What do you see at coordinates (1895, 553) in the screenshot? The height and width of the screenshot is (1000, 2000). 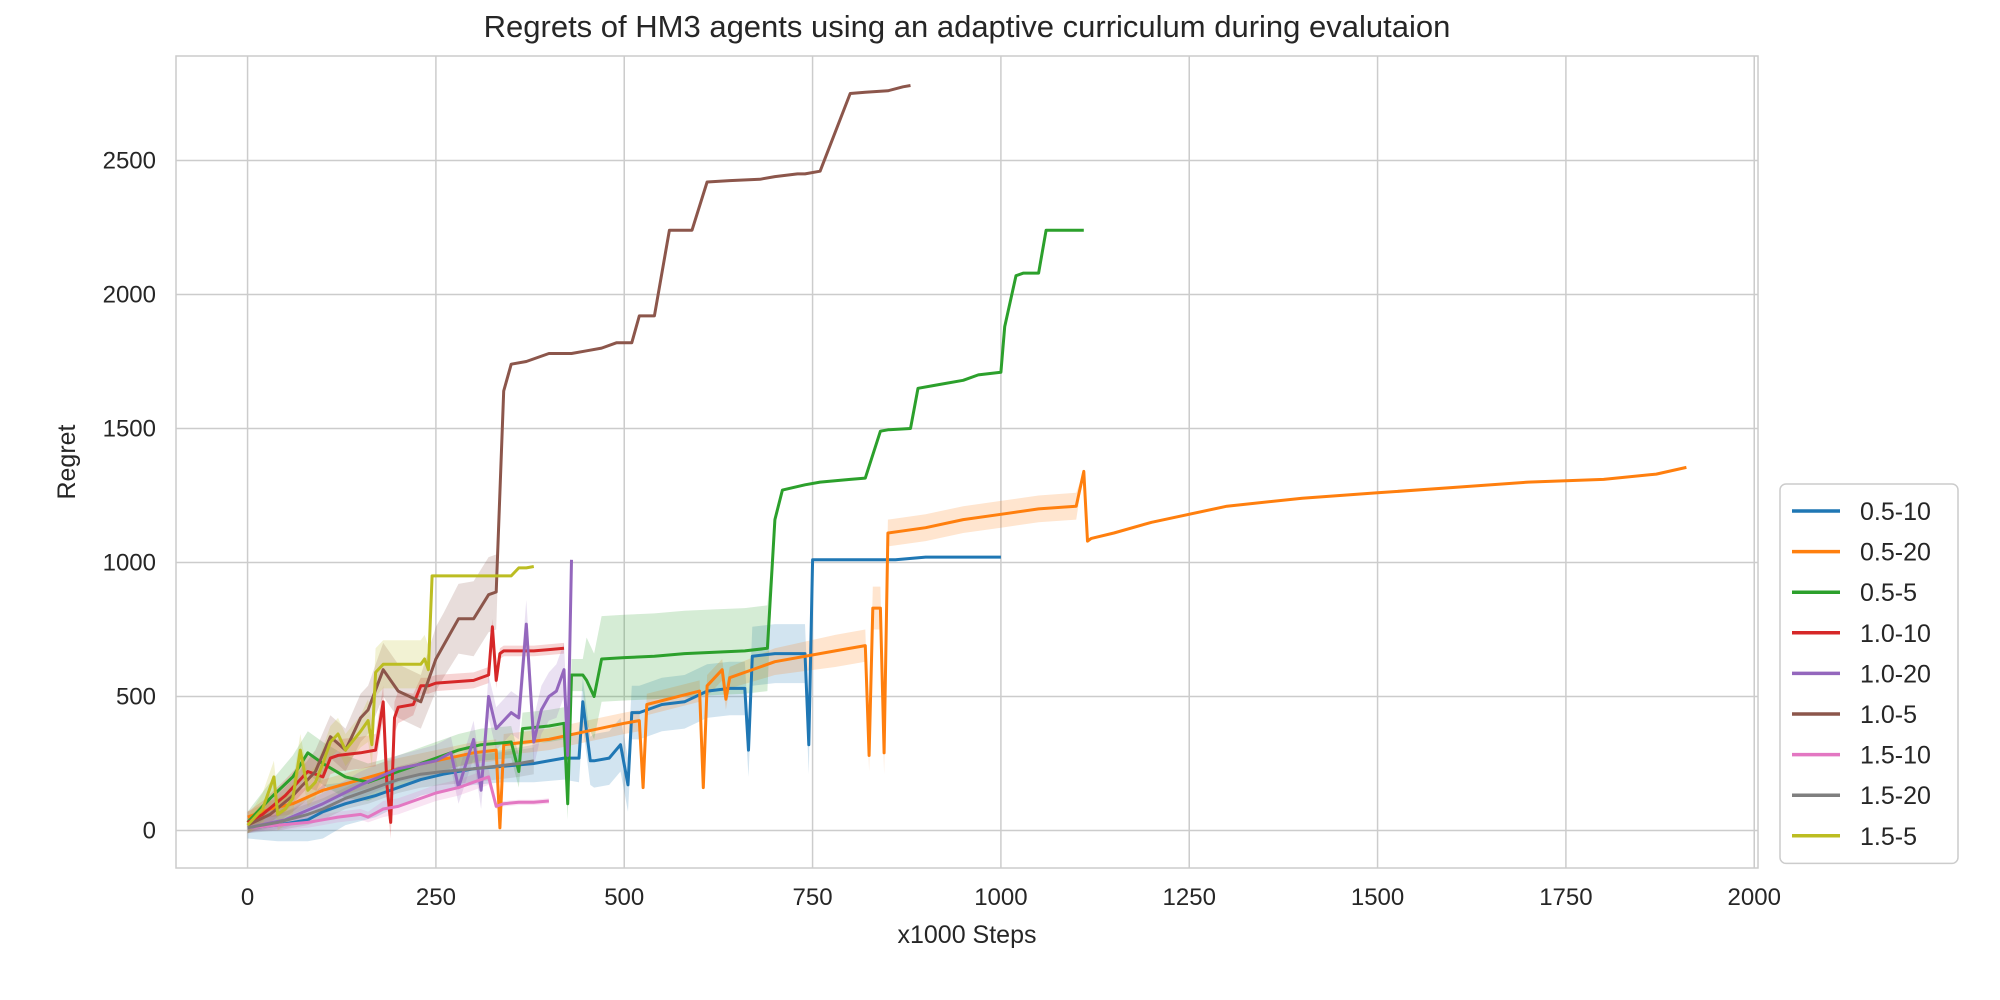 I see `legend-label: 0.5-20` at bounding box center [1895, 553].